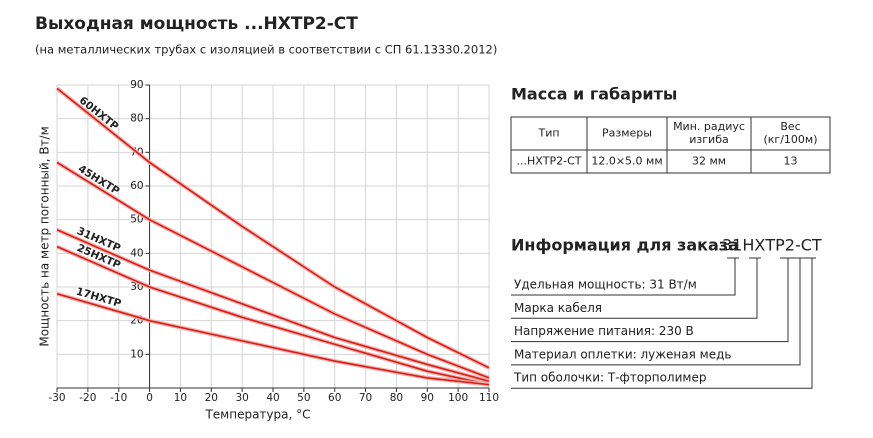 The width and height of the screenshot is (873, 438). What do you see at coordinates (136, 253) in the screenshot?
I see `y-tick-label: 40` at bounding box center [136, 253].